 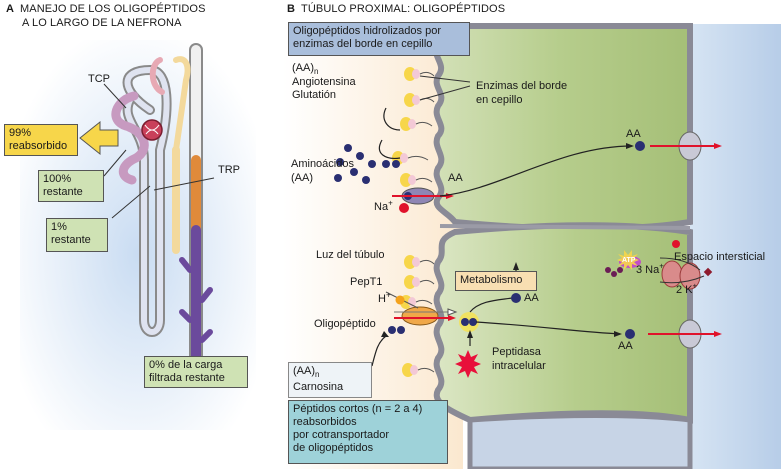 I want to click on na-k-atpase, so click(x=659, y=265).